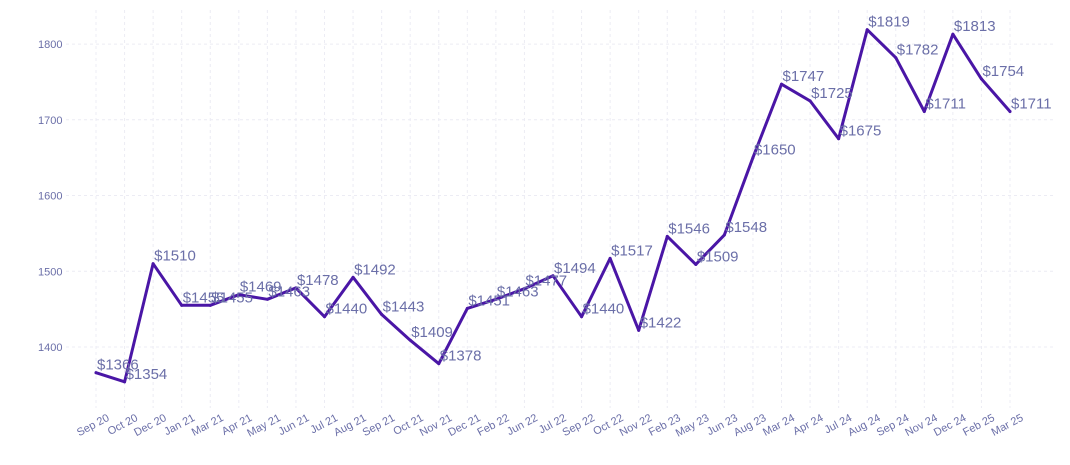 The width and height of the screenshot is (1070, 465). What do you see at coordinates (861, 131) in the screenshot?
I see `data-label: $1675` at bounding box center [861, 131].